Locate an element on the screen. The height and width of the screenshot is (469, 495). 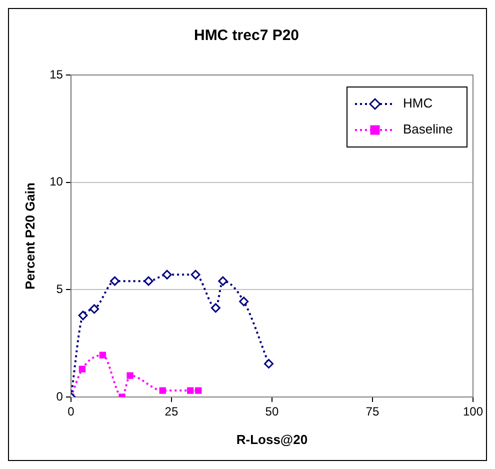
x-tick-label: 25 is located at coordinates (171, 411).